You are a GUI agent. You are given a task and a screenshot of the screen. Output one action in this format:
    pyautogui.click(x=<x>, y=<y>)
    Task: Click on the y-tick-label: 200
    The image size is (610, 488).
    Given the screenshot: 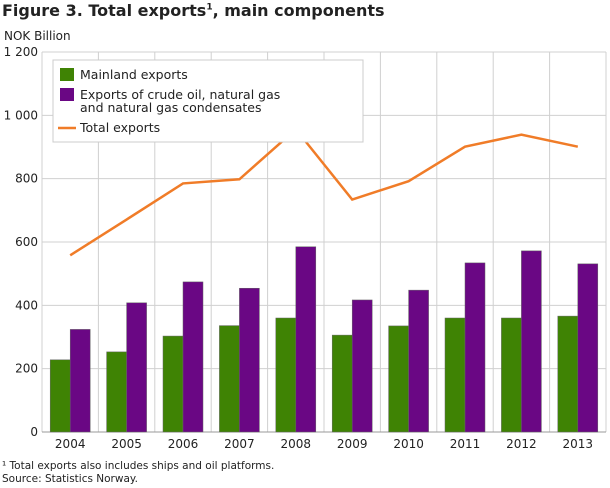 What is the action you would take?
    pyautogui.click(x=26, y=369)
    